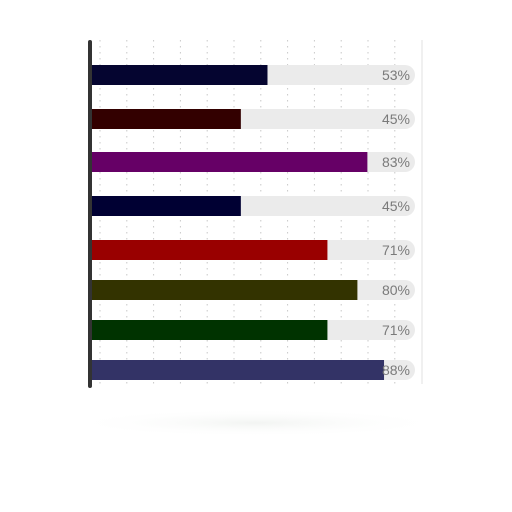 Image resolution: width=512 pixels, height=512 pixels. Describe the element at coordinates (396, 290) in the screenshot. I see `bar-value-label: 80%` at that location.